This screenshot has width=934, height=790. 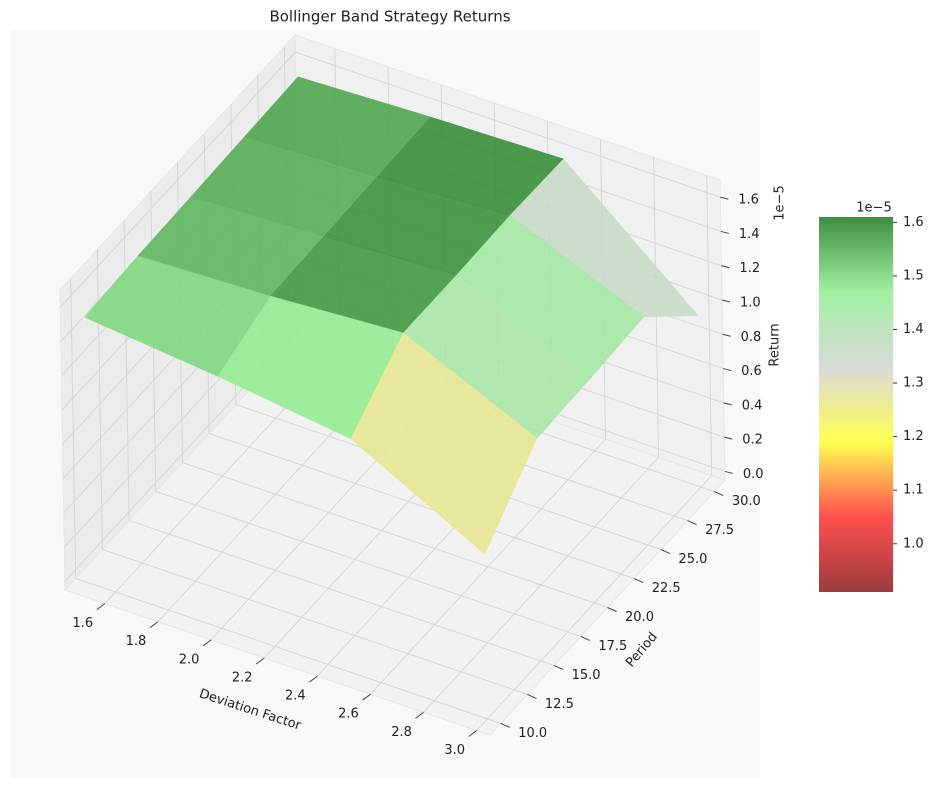 What do you see at coordinates (692, 559) in the screenshot?
I see `y-tick-label: 25.0` at bounding box center [692, 559].